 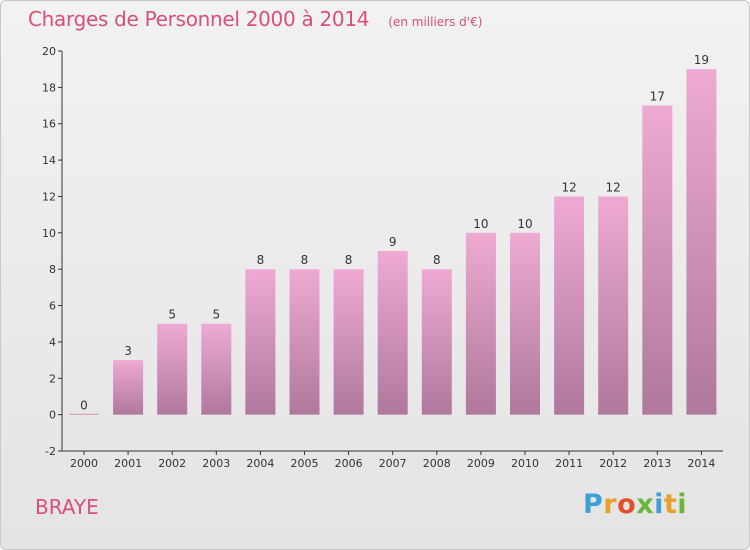 What do you see at coordinates (128, 463) in the screenshot?
I see `x-tick-label: 2001` at bounding box center [128, 463].